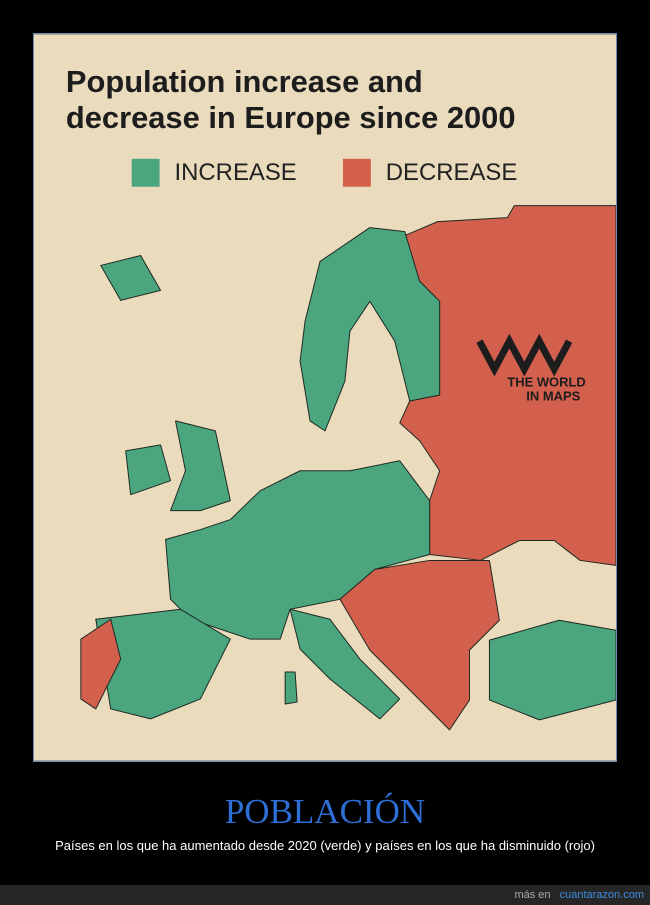 The height and width of the screenshot is (905, 650). I want to click on map-title: Population increase and, so click(244, 81).